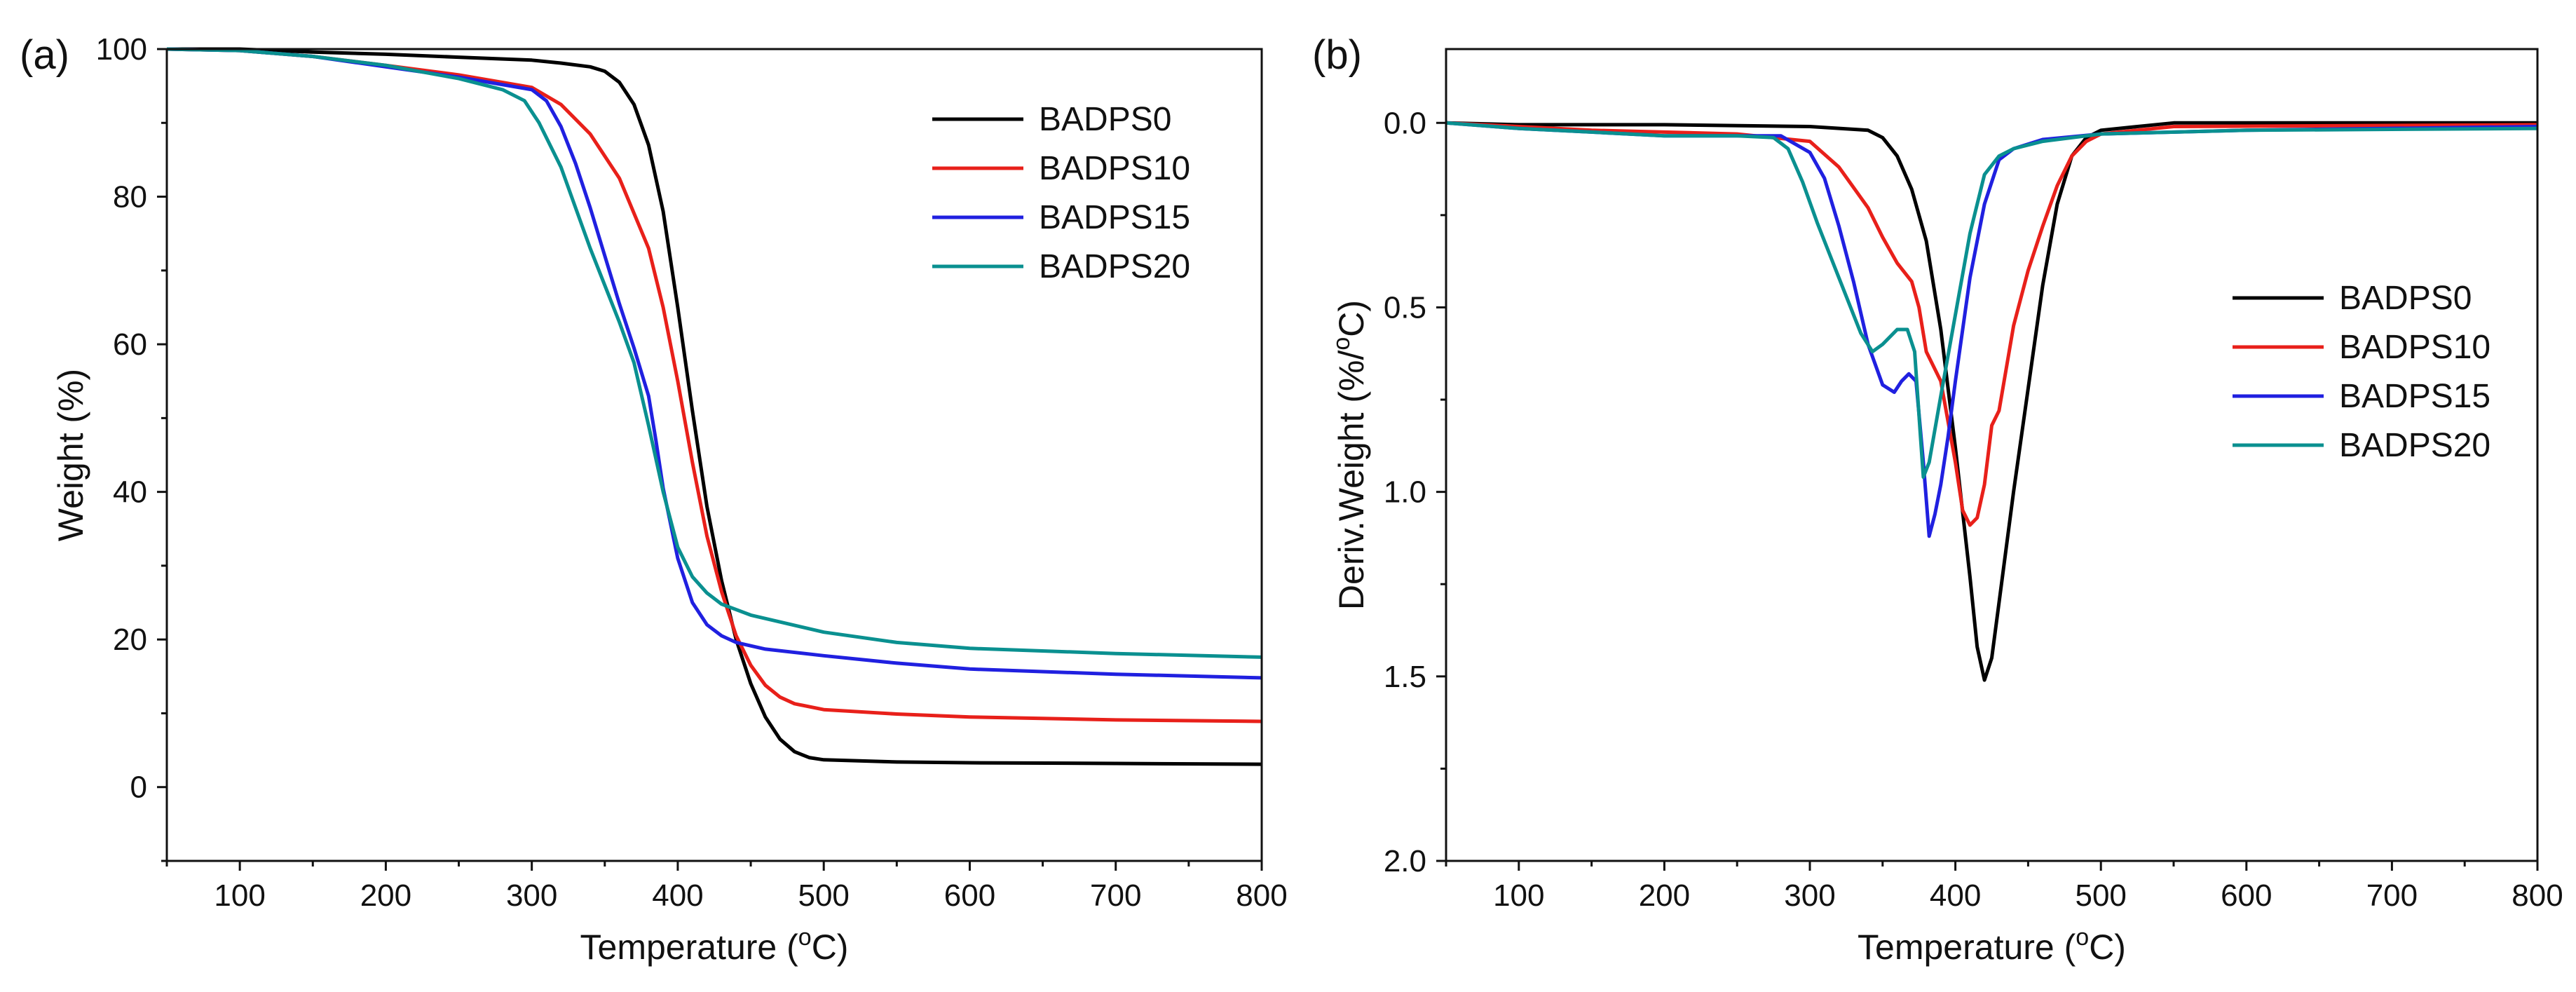  I want to click on panel-label: (a), so click(44, 55).